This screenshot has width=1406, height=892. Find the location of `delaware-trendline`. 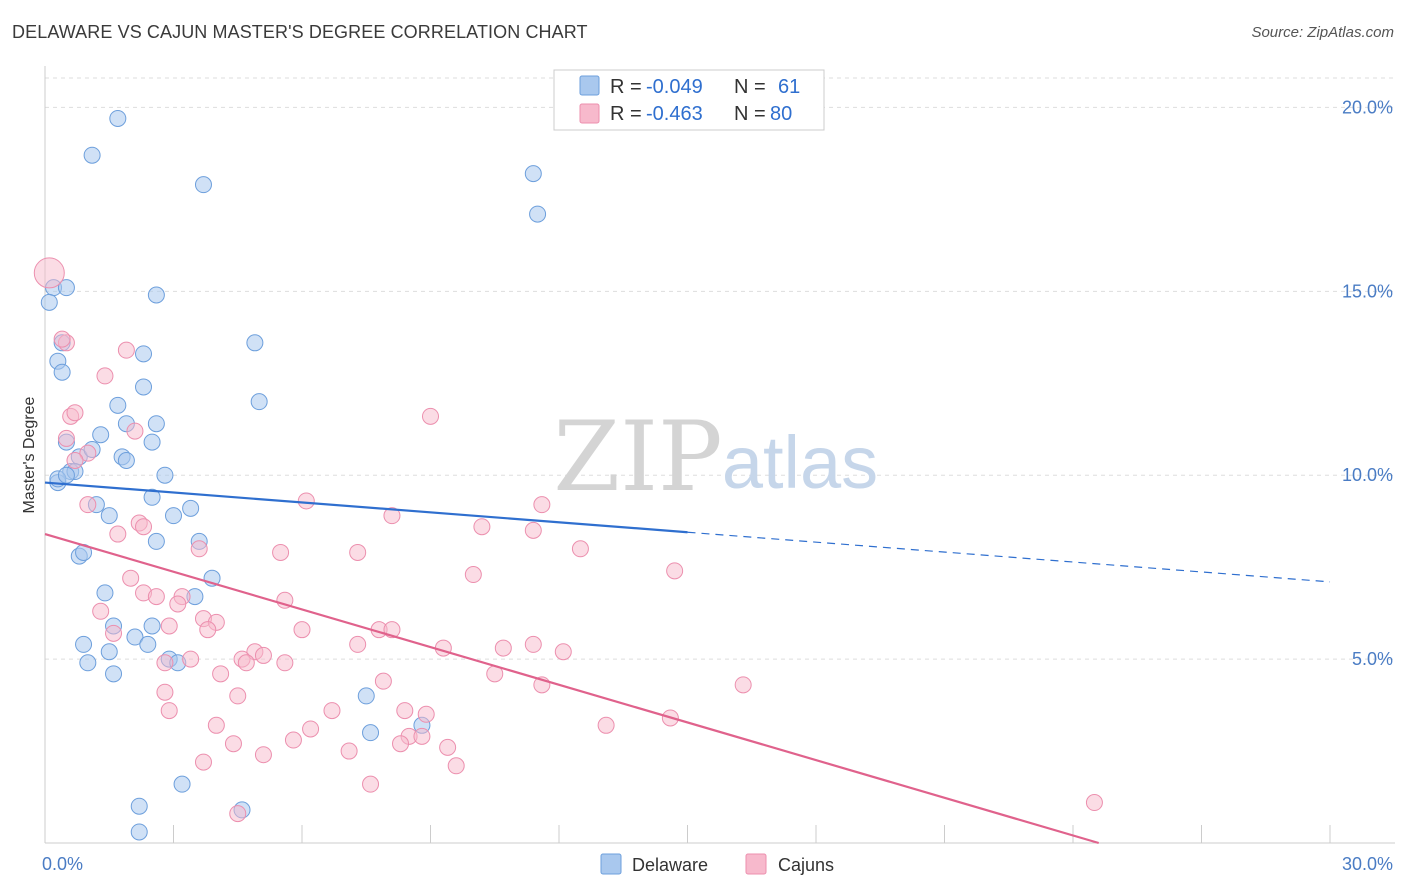

delaware-trendline is located at coordinates (366, 507).